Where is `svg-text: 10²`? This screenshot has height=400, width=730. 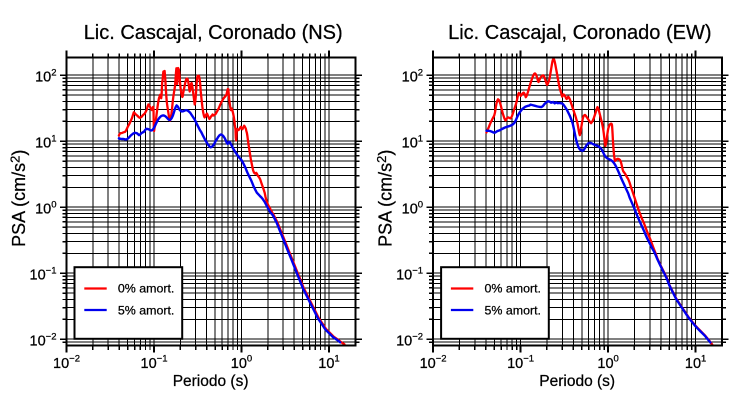 svg-text: 10² is located at coordinates (412, 76).